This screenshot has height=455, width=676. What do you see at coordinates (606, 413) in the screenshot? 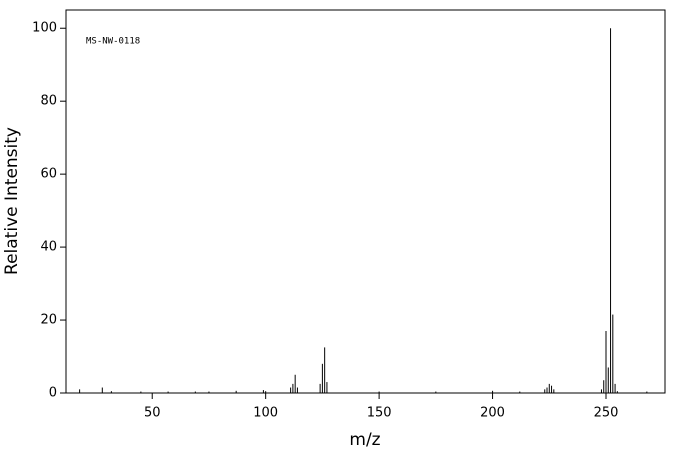
I see `x-tick-label: 250` at bounding box center [606, 413].